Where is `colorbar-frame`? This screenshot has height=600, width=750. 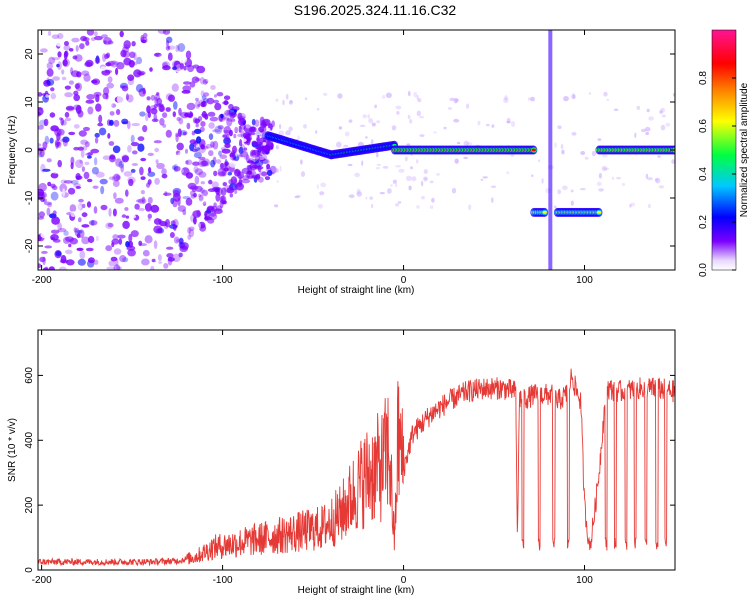 colorbar-frame is located at coordinates (724, 150).